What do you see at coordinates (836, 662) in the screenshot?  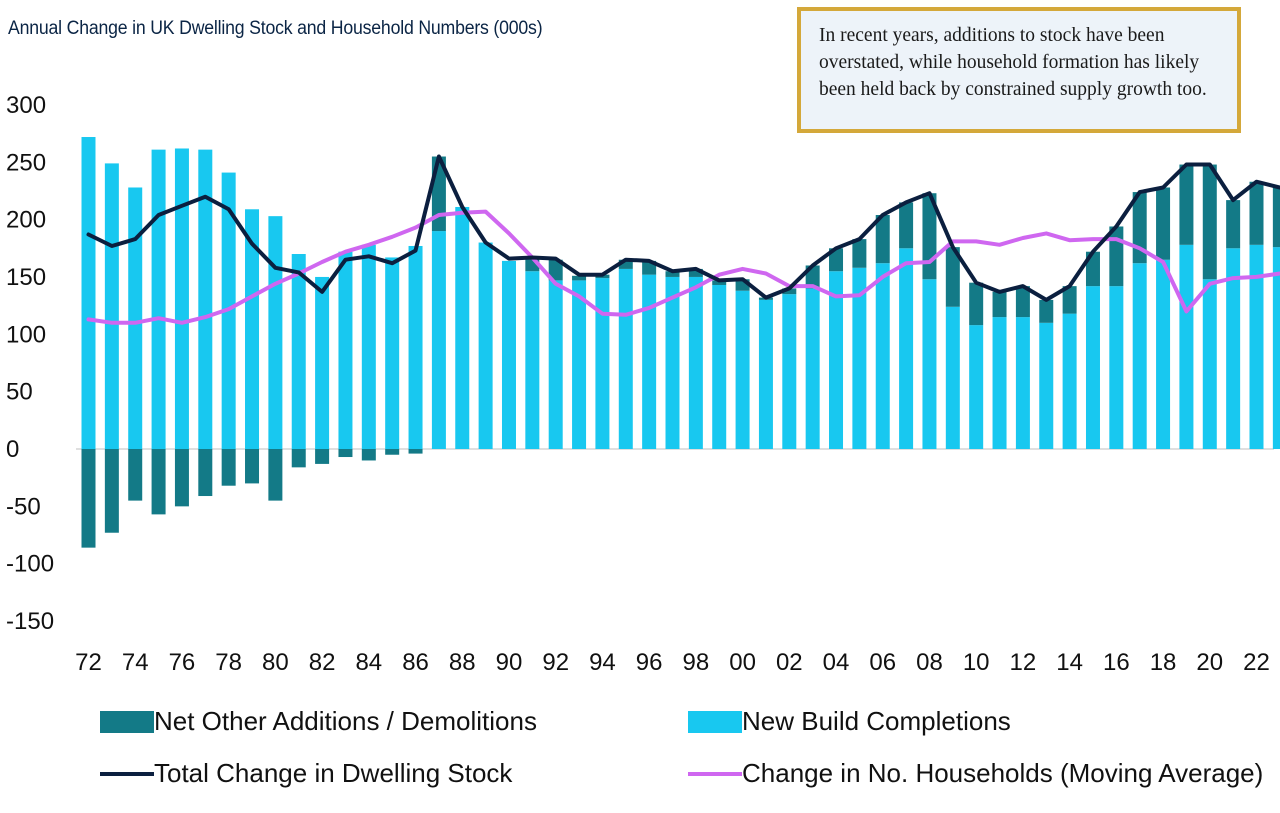 I see `x-tick-label: 04` at bounding box center [836, 662].